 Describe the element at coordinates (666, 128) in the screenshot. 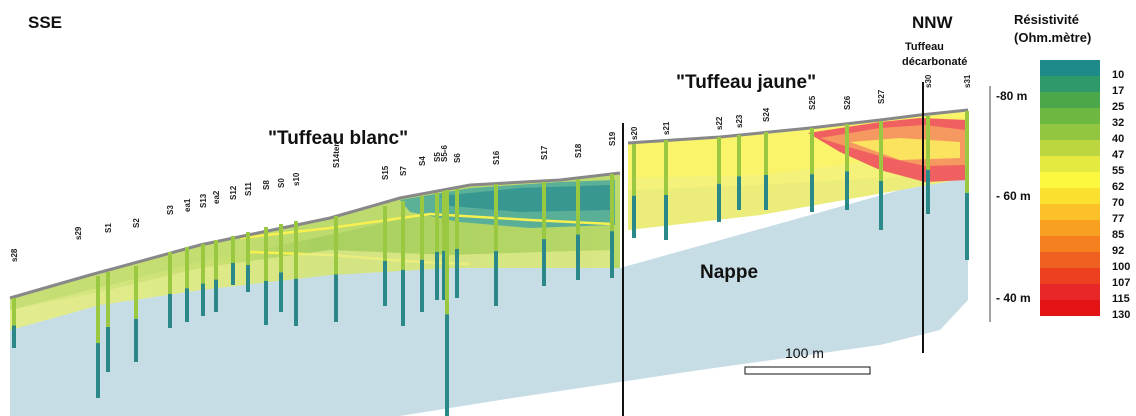

I see `borehole-label: s21` at that location.